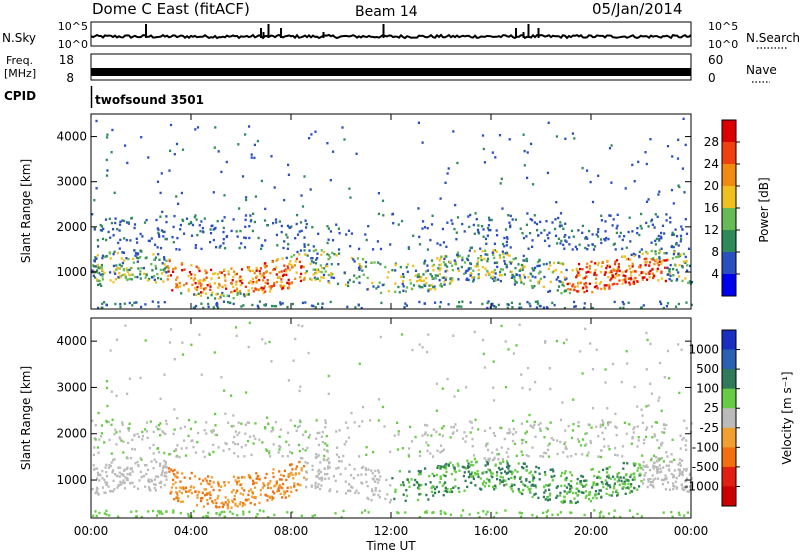  What do you see at coordinates (291, 531) in the screenshot?
I see `x-tick-label: 08:00` at bounding box center [291, 531].